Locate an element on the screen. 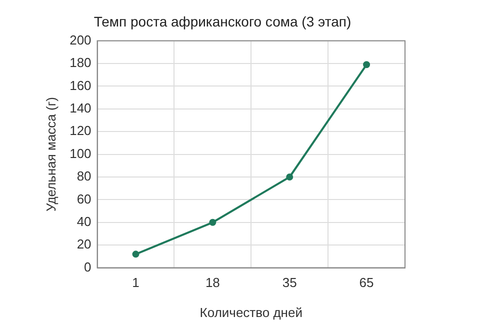  x-axis-title: Количество дней is located at coordinates (251, 312).